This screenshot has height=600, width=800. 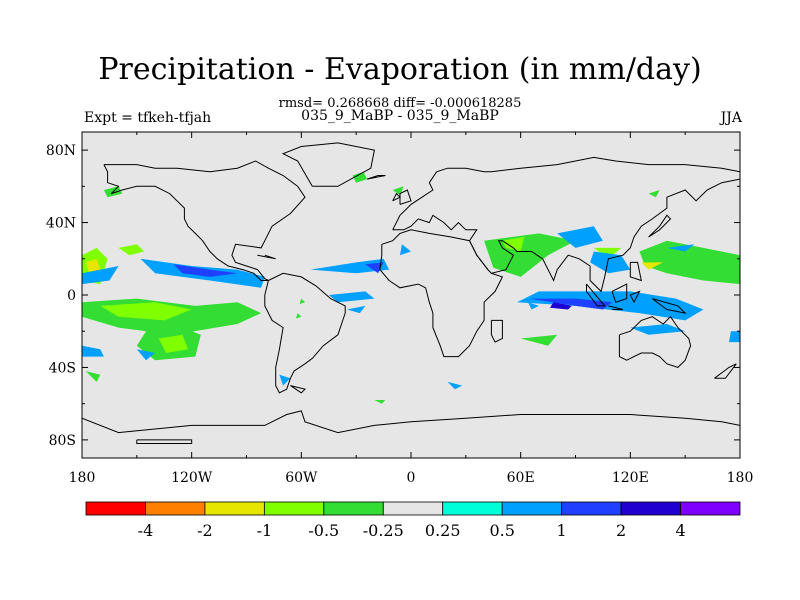 I want to click on legend-label: -2, so click(x=205, y=530).